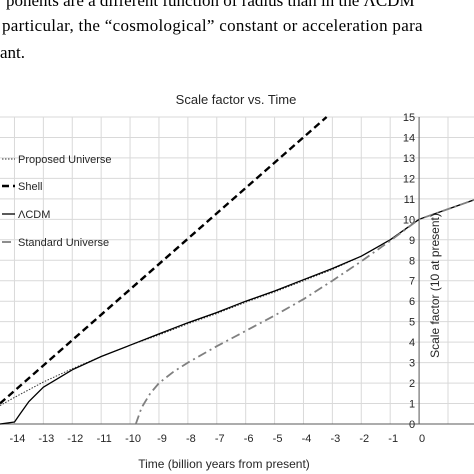  What do you see at coordinates (75, 439) in the screenshot?
I see `x-tick-label: -12` at bounding box center [75, 439].